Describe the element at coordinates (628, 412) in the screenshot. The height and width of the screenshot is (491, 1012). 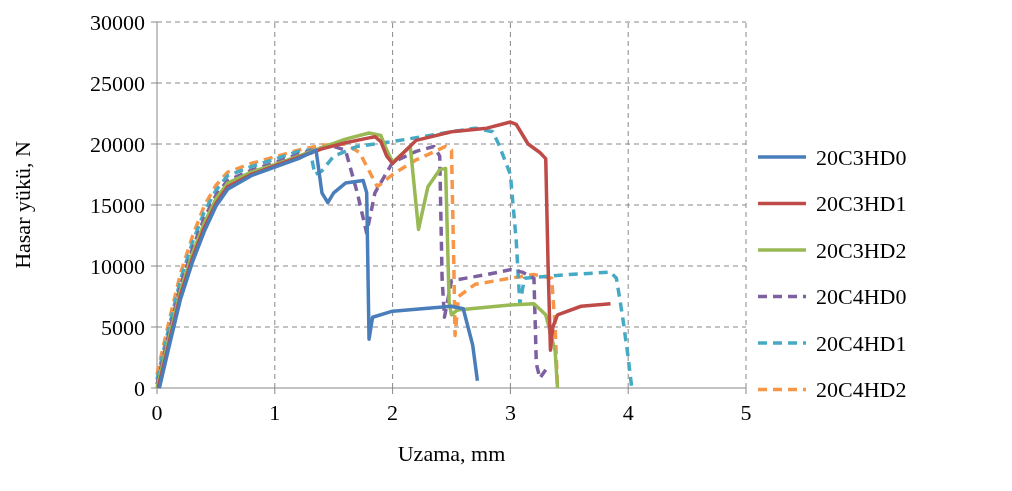
I see `x-tick-label: 4` at that location.